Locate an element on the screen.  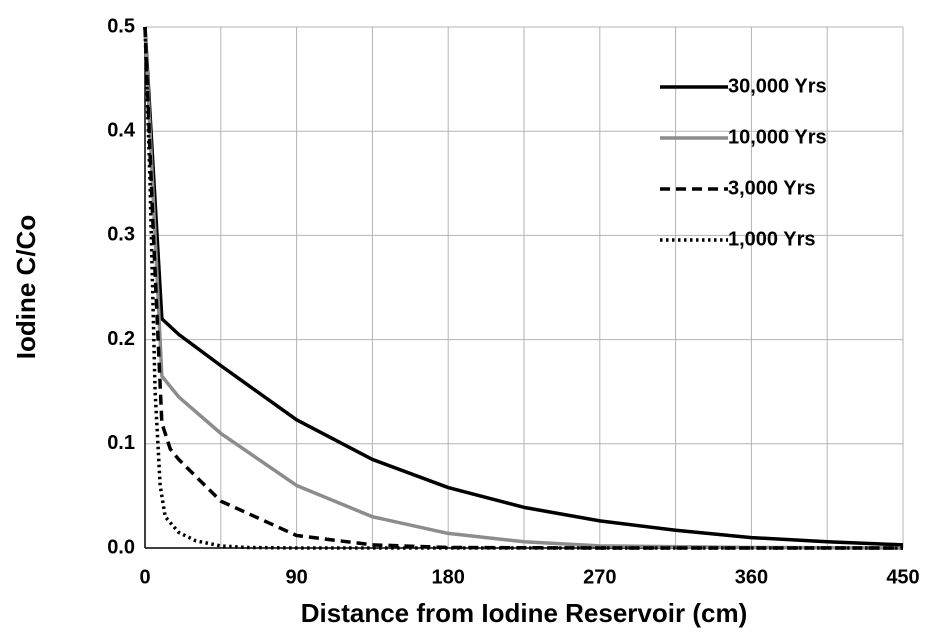
legend-label: 10,000 Yrs is located at coordinates (777, 137).